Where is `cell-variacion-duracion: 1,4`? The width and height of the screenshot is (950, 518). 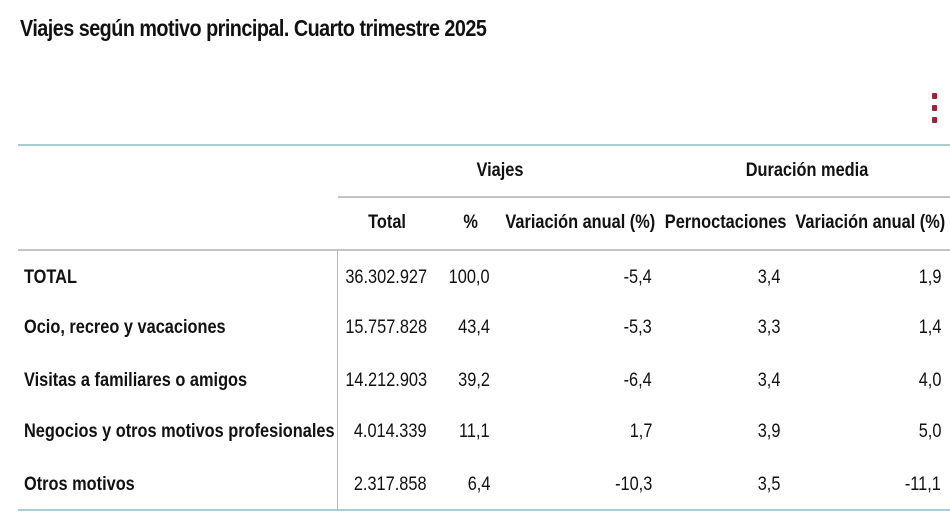
cell-variacion-duracion: 1,4 is located at coordinates (929, 327).